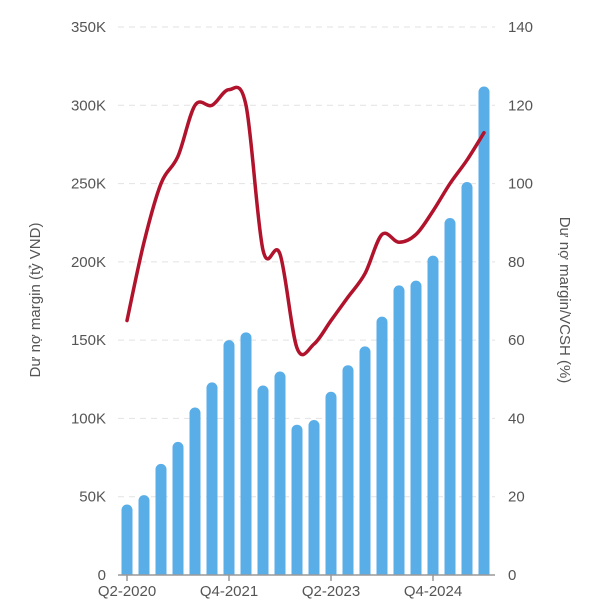  I want to click on y-left-tick-label: 200K, so click(88, 262).